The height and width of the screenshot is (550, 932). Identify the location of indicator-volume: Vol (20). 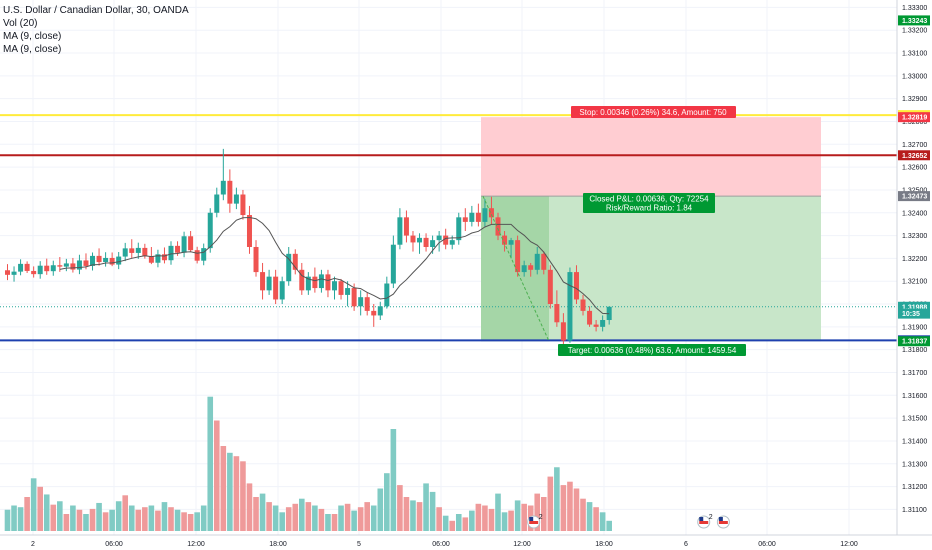
(20, 23).